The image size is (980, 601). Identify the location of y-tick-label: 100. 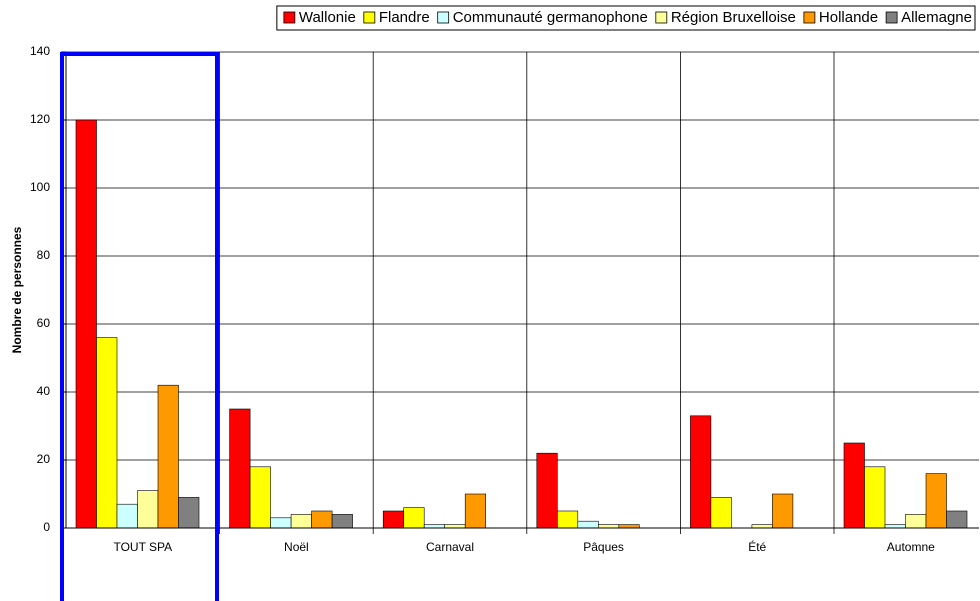
(40, 187).